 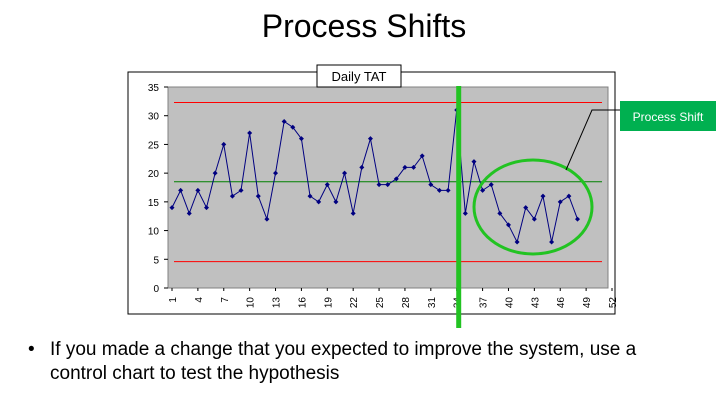 What do you see at coordinates (156, 260) in the screenshot?
I see `y-tick-label: 5` at bounding box center [156, 260].